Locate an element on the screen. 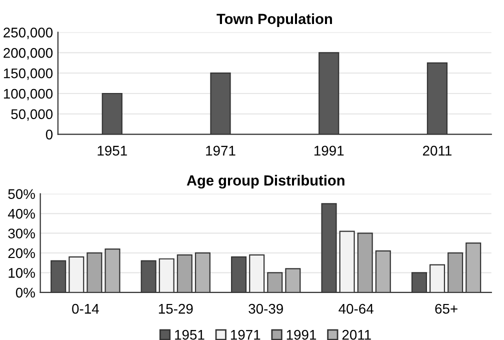 Image resolution: width=504 pixels, height=340 pixels. legend-label: 1951 is located at coordinates (189, 335).